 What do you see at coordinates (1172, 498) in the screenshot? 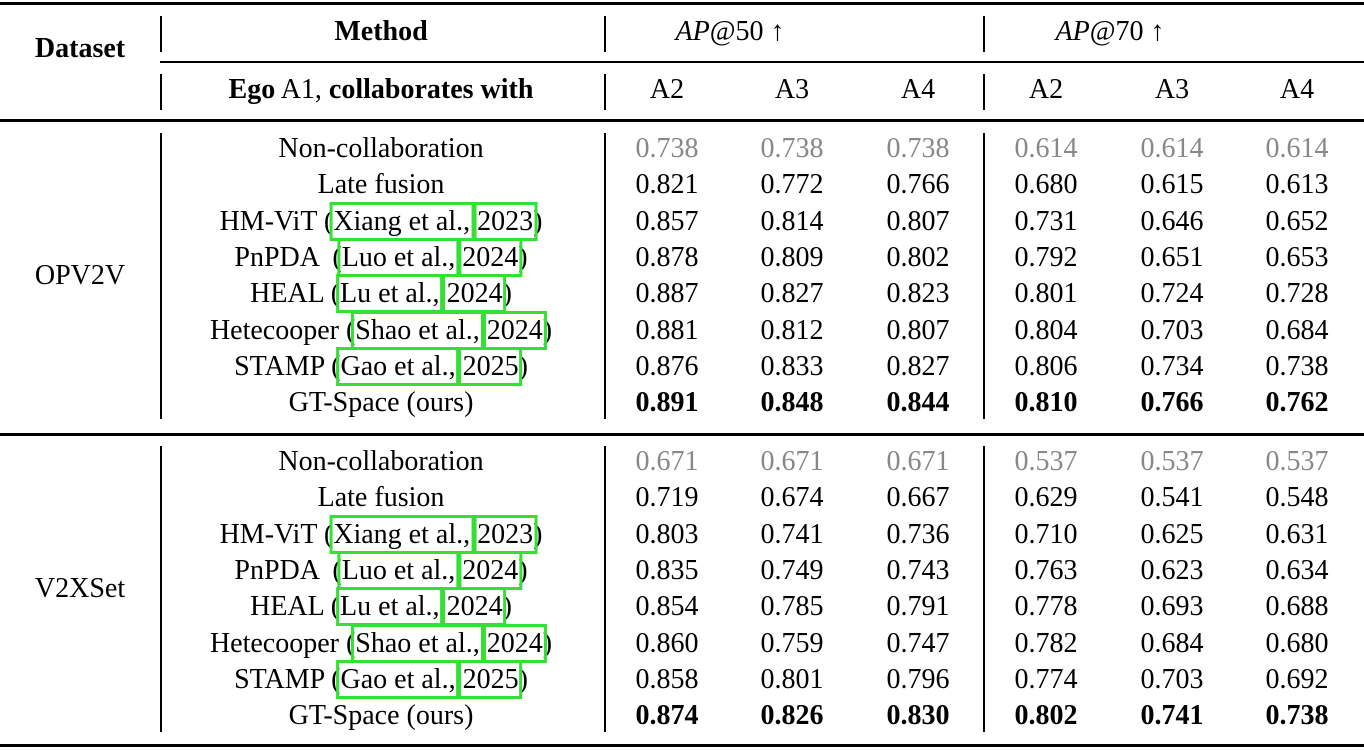
I see `value: 0.541` at bounding box center [1172, 498].